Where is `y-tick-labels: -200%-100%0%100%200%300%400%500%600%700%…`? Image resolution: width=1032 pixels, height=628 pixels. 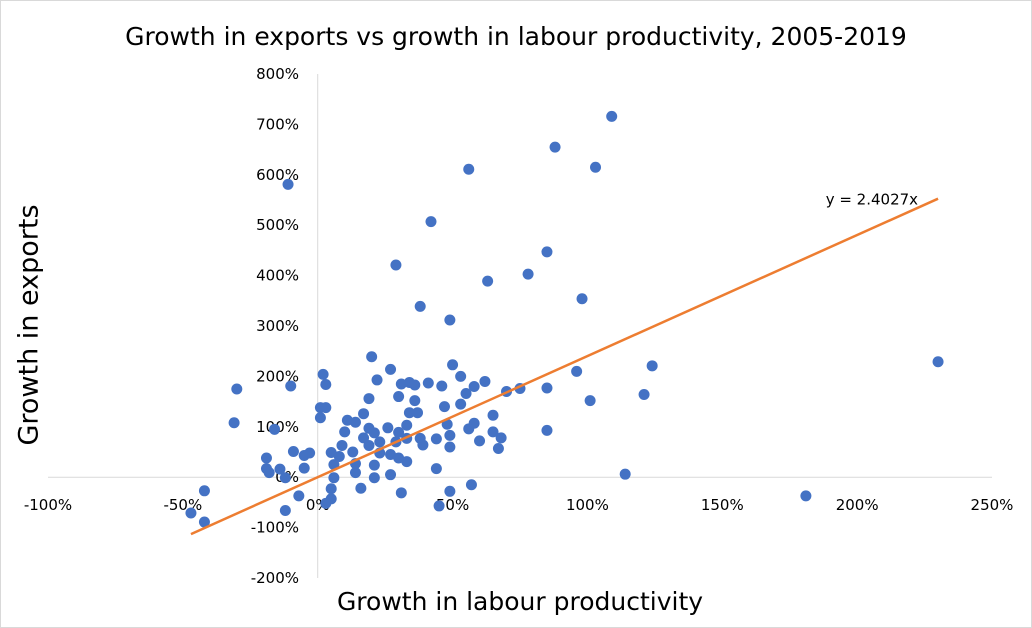
y-tick-labels: -200%-100%0%100%200%300%400%500%600%700%… is located at coordinates (275, 326).